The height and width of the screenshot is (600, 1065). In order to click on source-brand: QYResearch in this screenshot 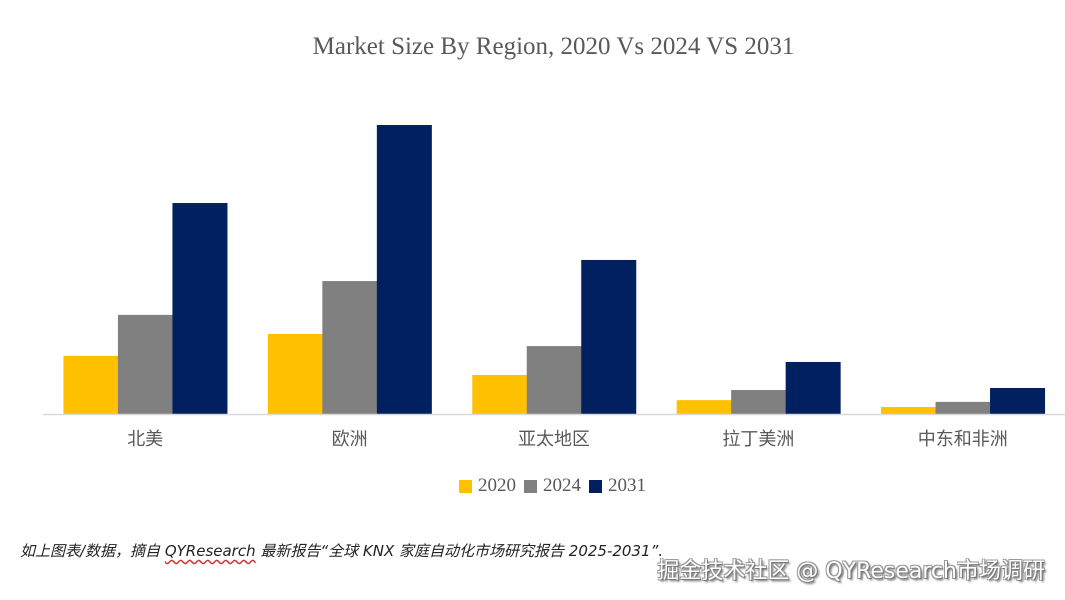, I will do `click(210, 551)`.